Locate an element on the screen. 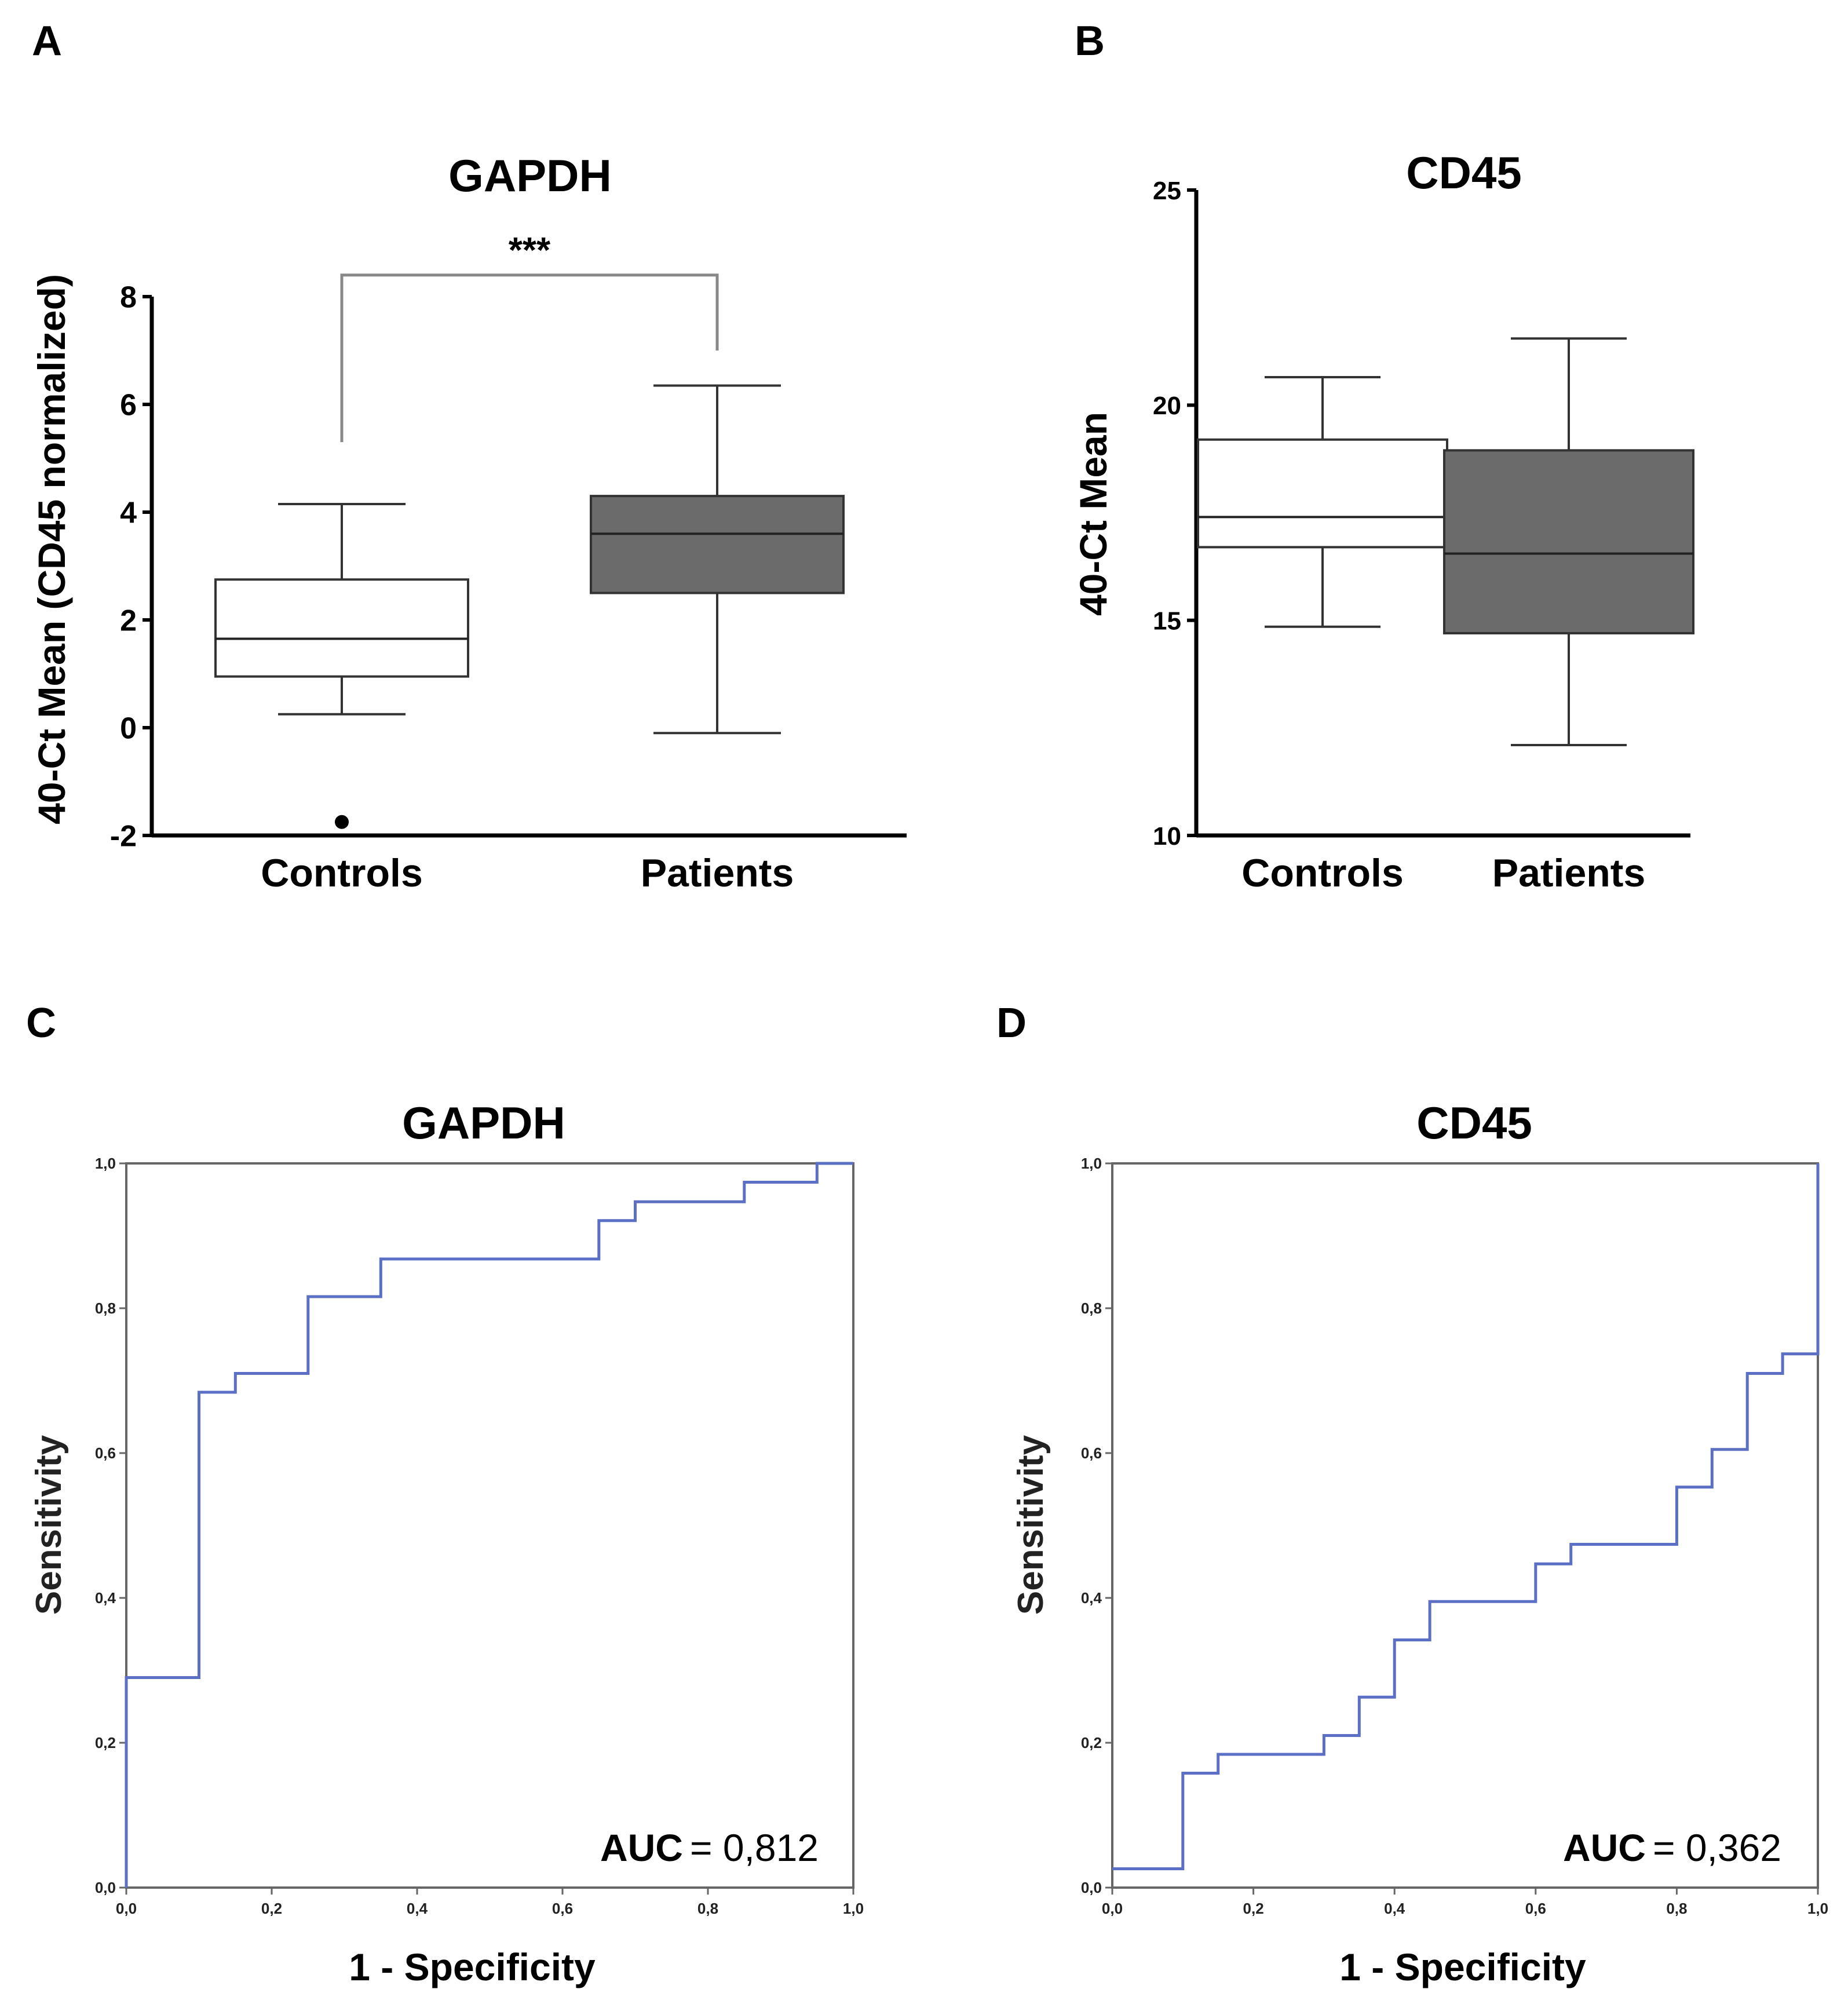 Image resolution: width=1848 pixels, height=2000 pixels. y-axis-label: 40-Ct Mean (CD45 normalized) is located at coordinates (52, 549).